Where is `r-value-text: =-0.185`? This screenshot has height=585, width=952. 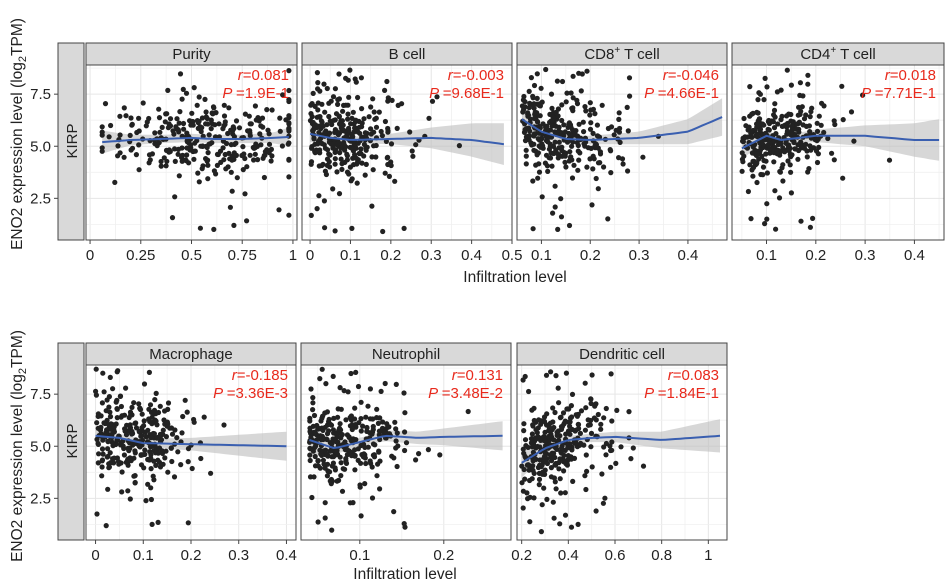 r-value-text: =-0.185 is located at coordinates (262, 375).